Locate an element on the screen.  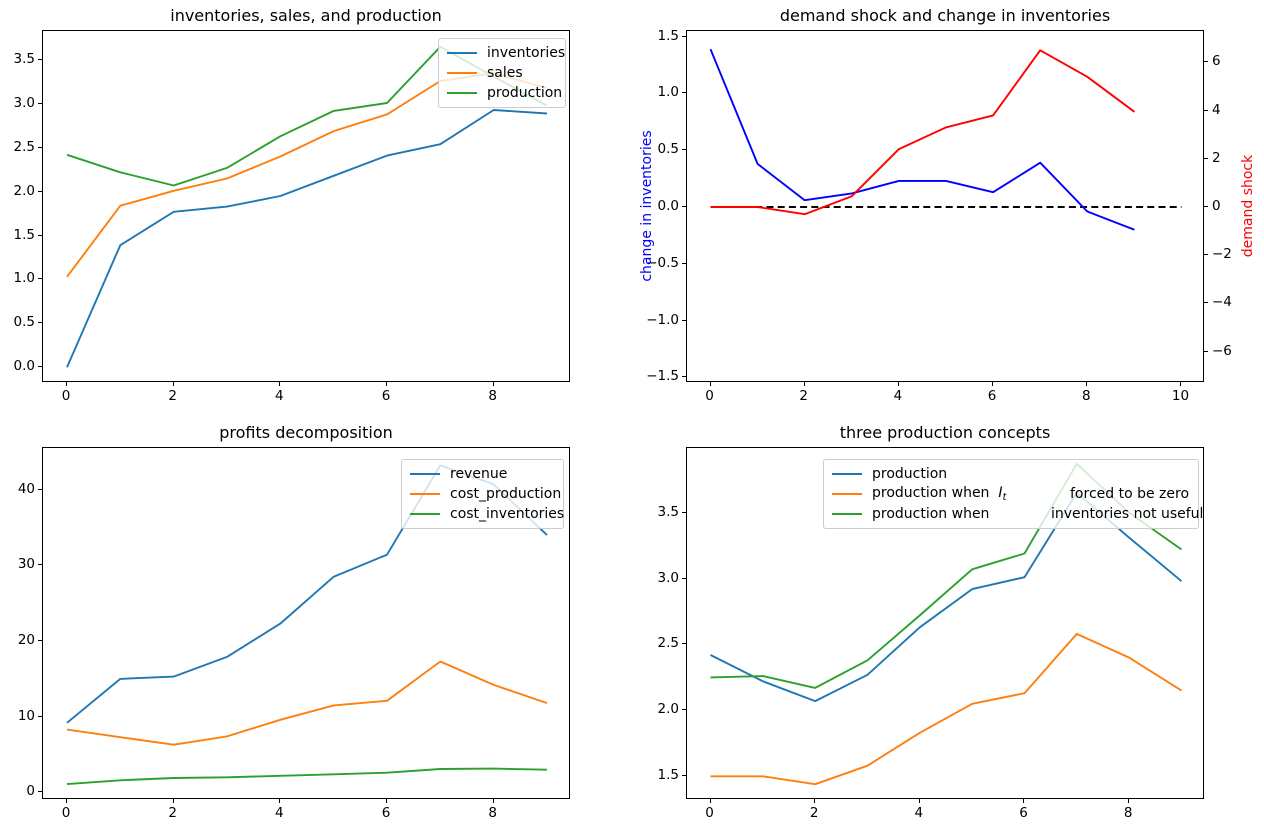
legend-item-label: inventories is located at coordinates (526, 53).